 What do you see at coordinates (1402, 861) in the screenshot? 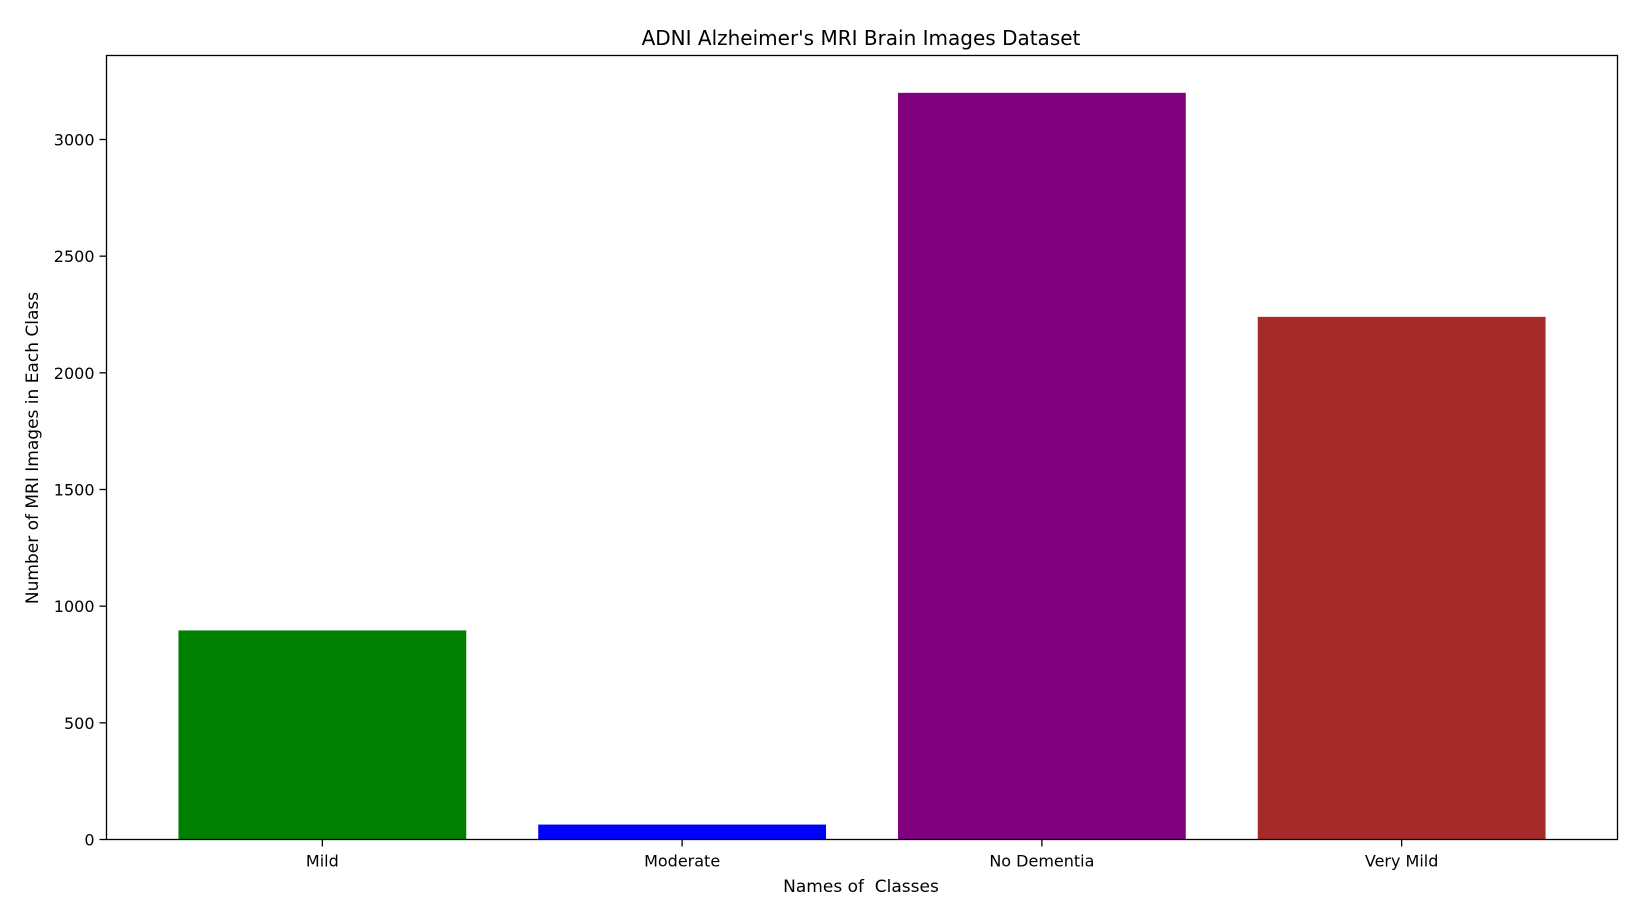
I see `x-tick-label: Very Mild` at bounding box center [1402, 861].